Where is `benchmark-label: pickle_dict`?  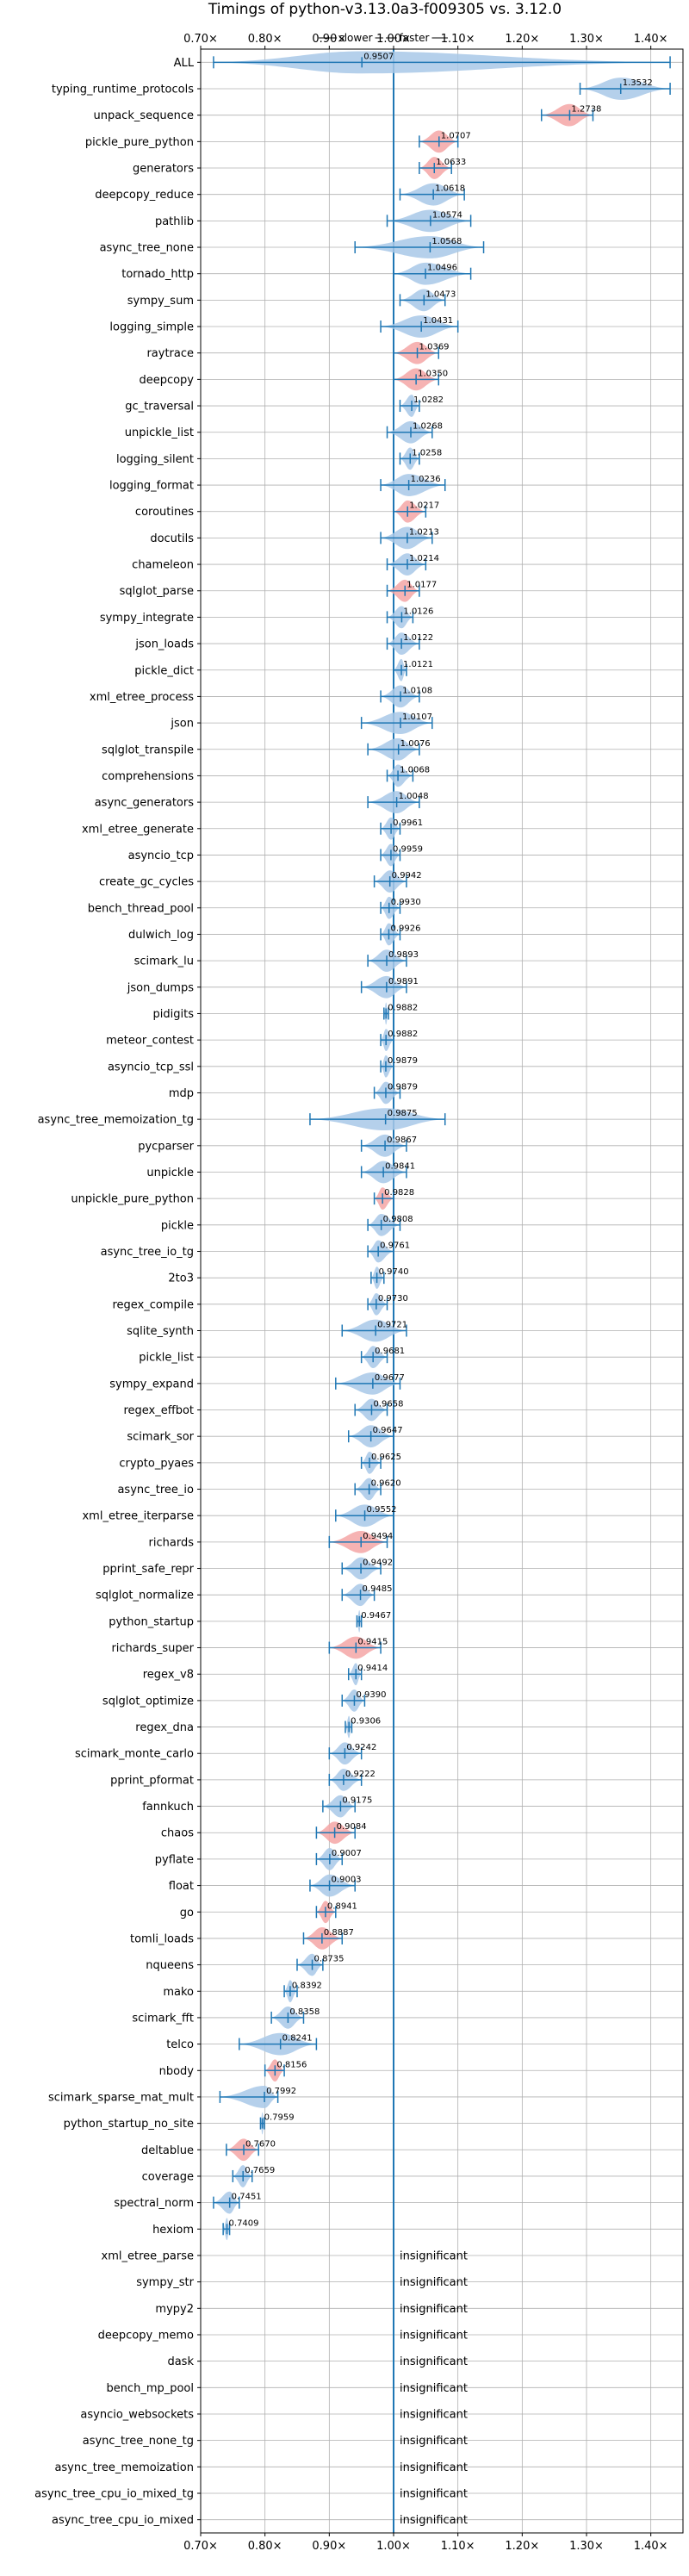 benchmark-label: pickle_dict is located at coordinates (164, 671).